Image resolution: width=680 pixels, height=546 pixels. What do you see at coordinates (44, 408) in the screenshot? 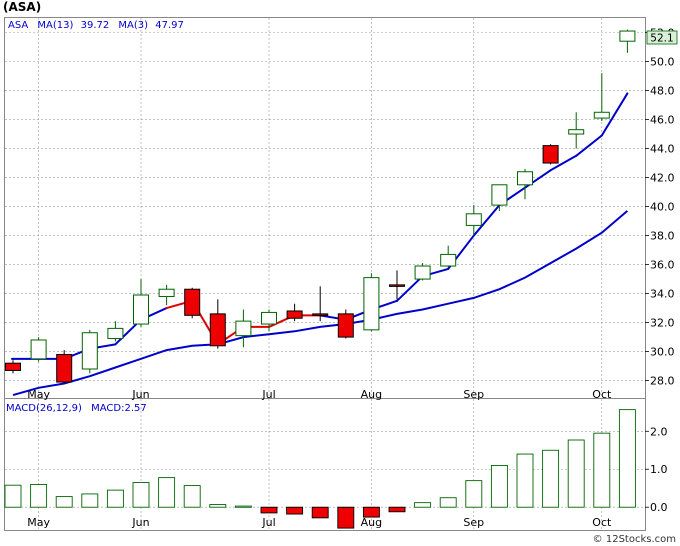
I see `macd-legend-label: MACD(26,12,9)` at bounding box center [44, 408].